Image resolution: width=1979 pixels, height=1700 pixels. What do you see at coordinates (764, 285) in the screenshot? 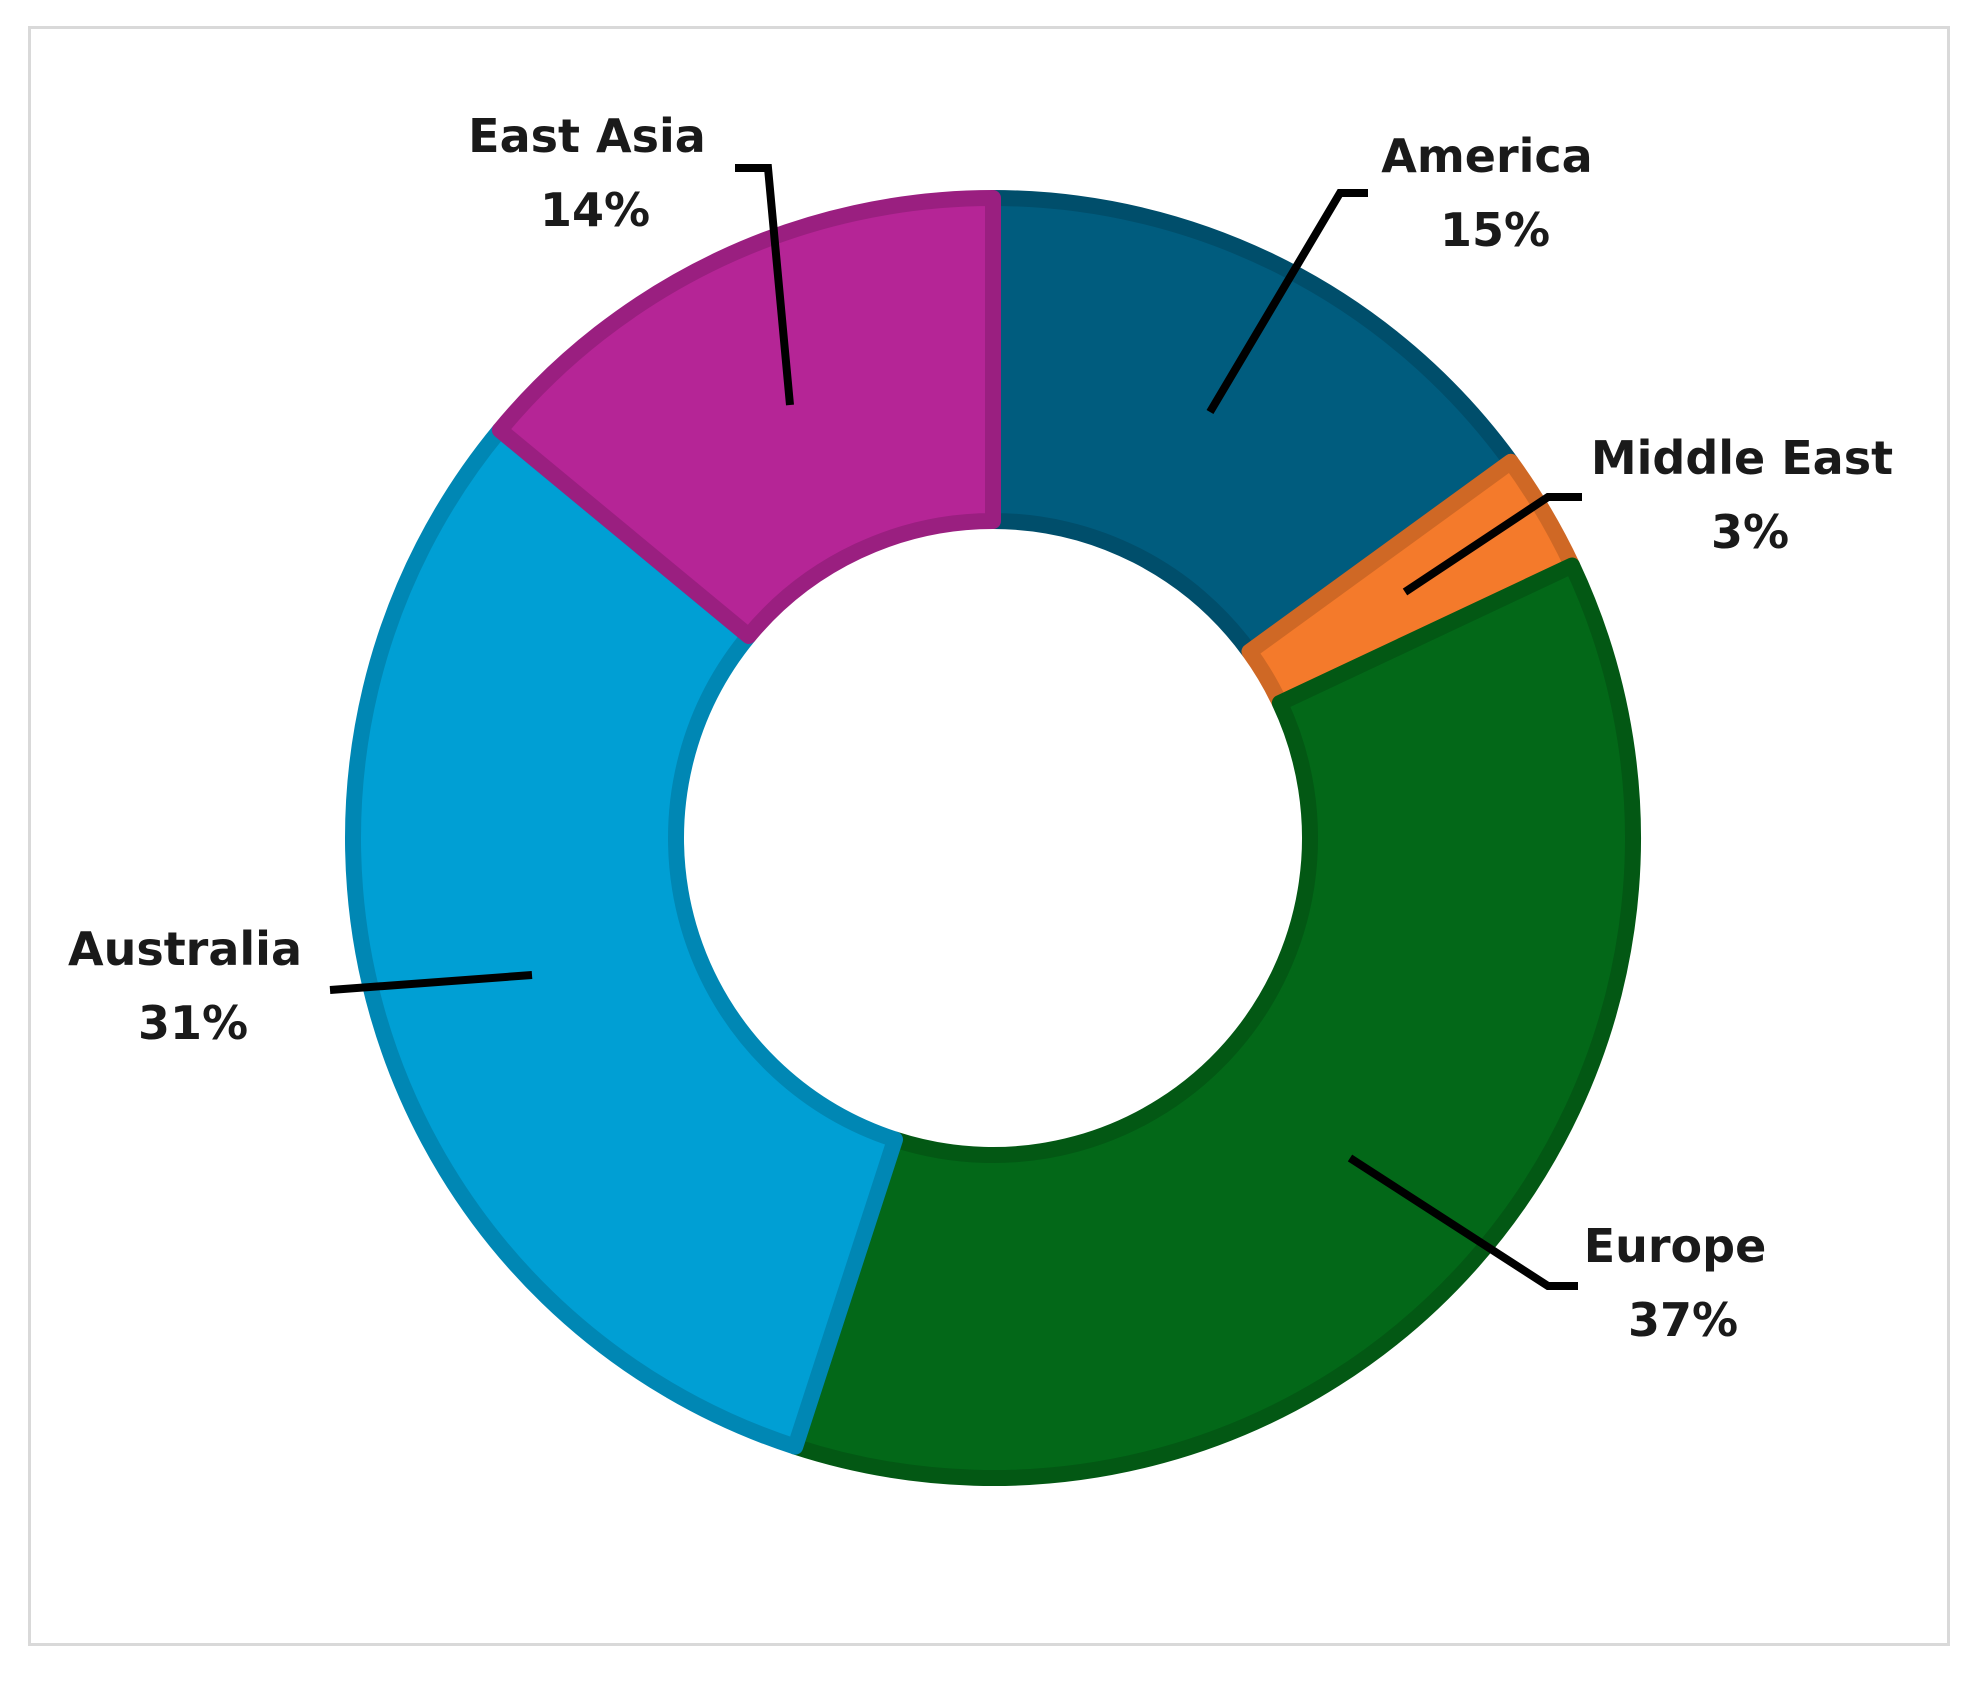
I see `leader-line-east-asia` at bounding box center [764, 285].